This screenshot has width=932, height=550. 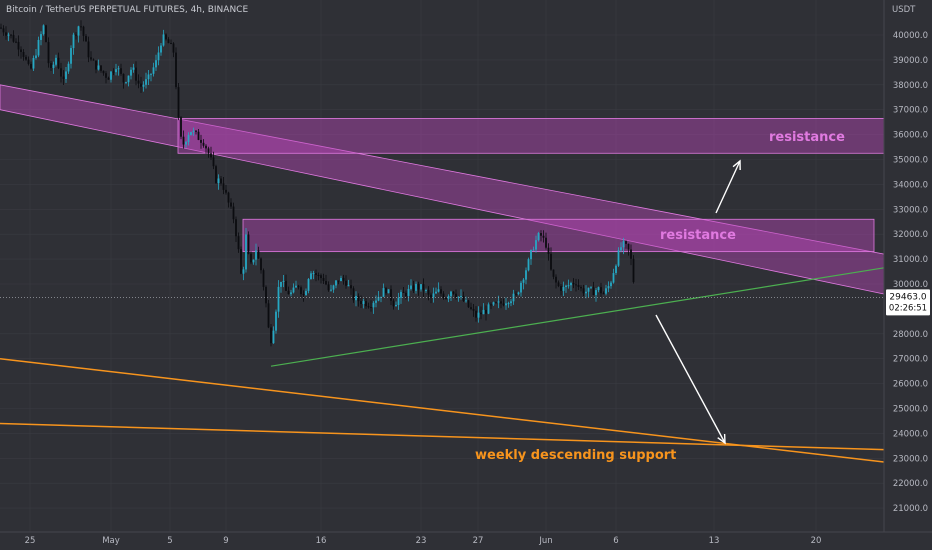 I want to click on time-axis-panel, so click(x=466, y=541).